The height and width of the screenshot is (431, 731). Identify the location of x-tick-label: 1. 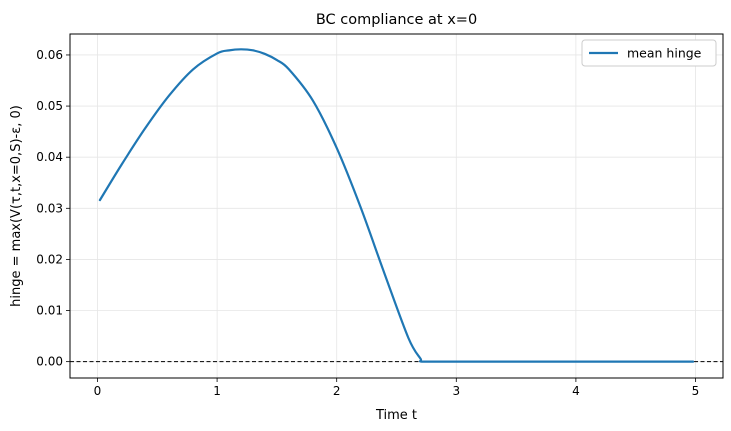
(217, 391).